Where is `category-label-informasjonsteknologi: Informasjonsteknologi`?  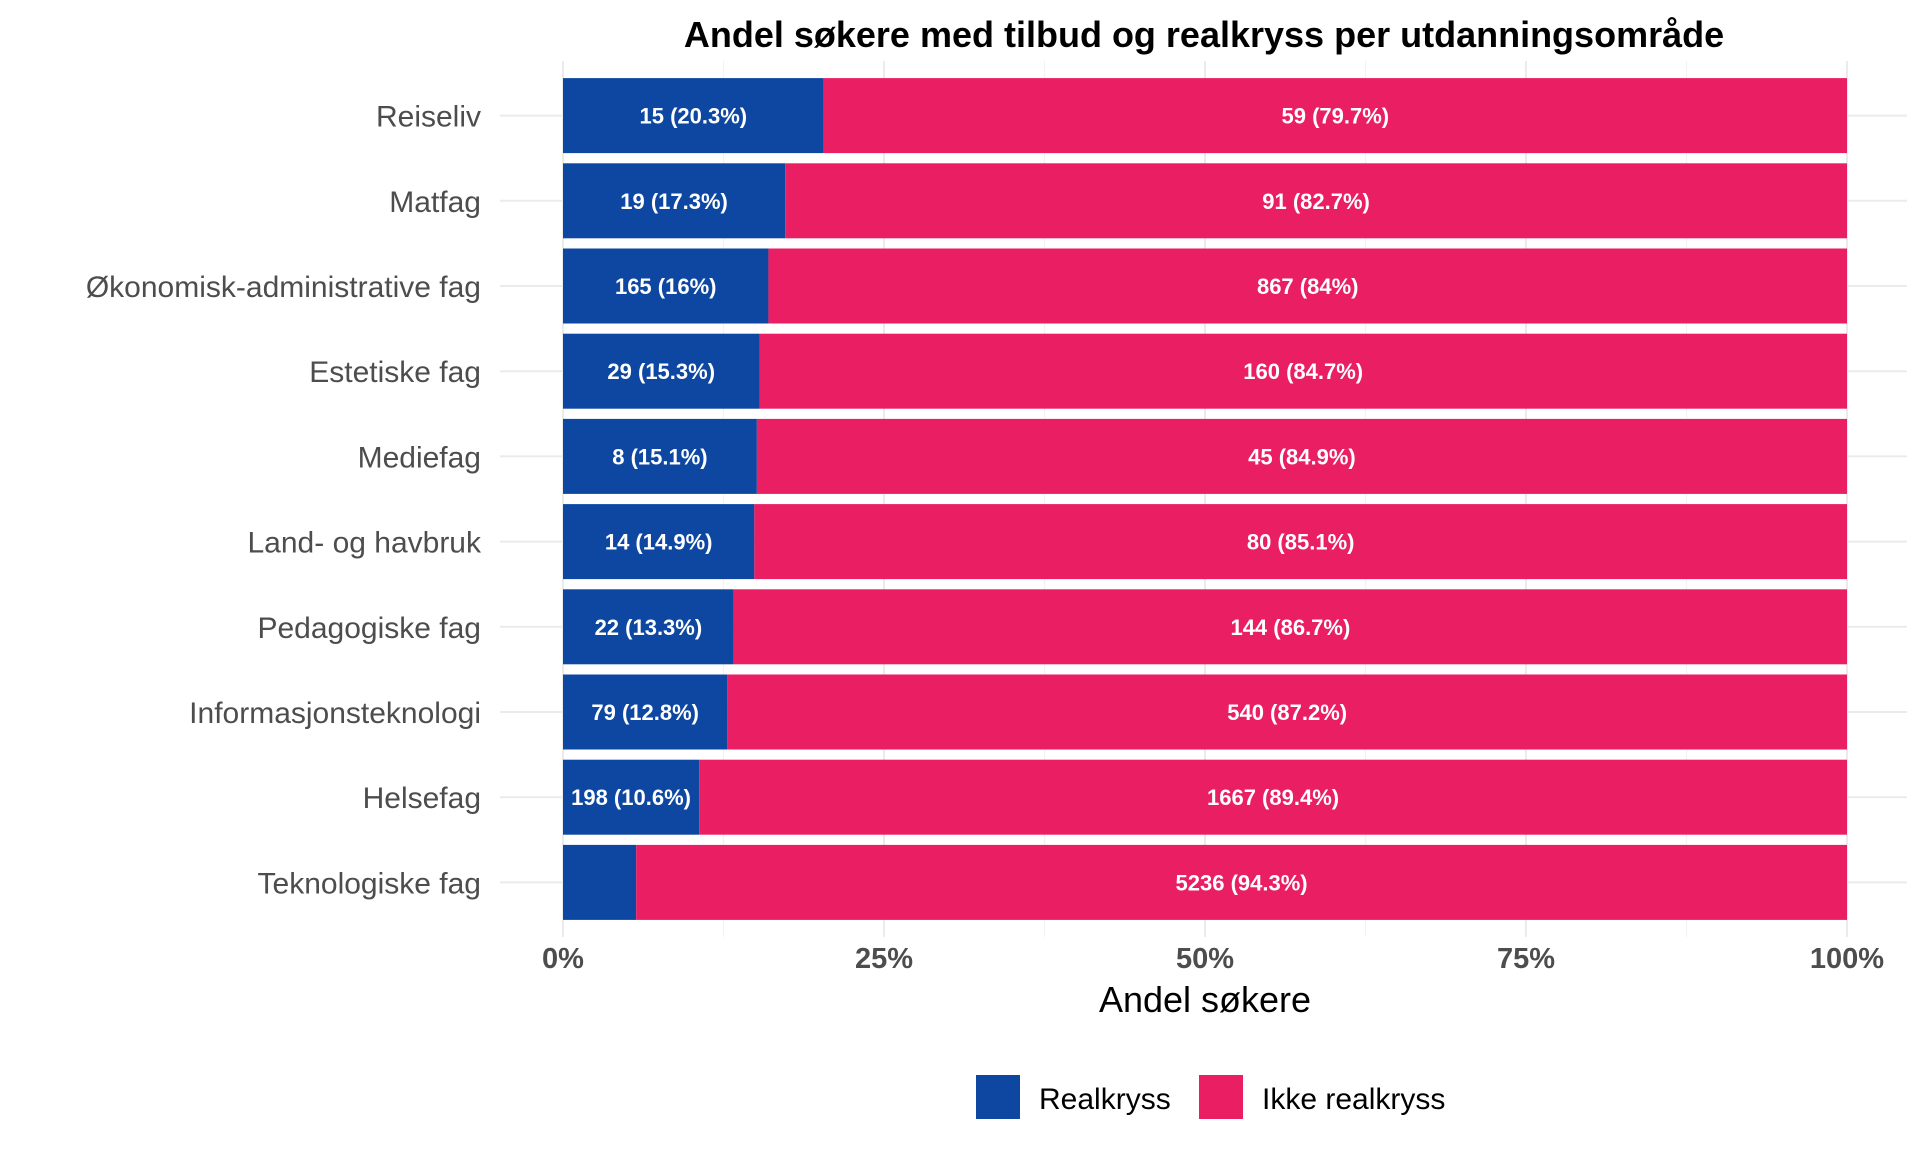 category-label-informasjonsteknologi: Informasjonsteknologi is located at coordinates (335, 713).